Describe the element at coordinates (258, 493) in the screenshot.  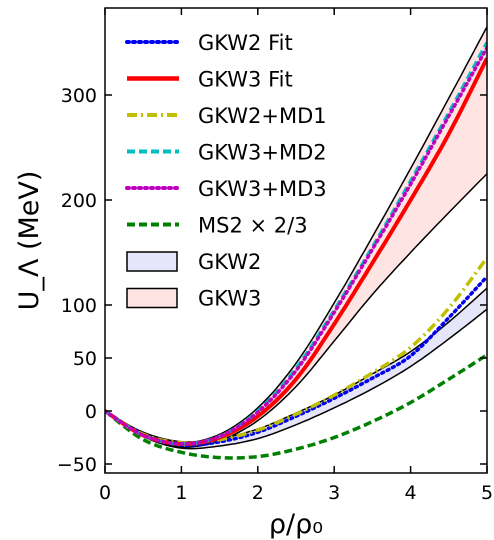
I see `x-tick-label: 2` at that location.